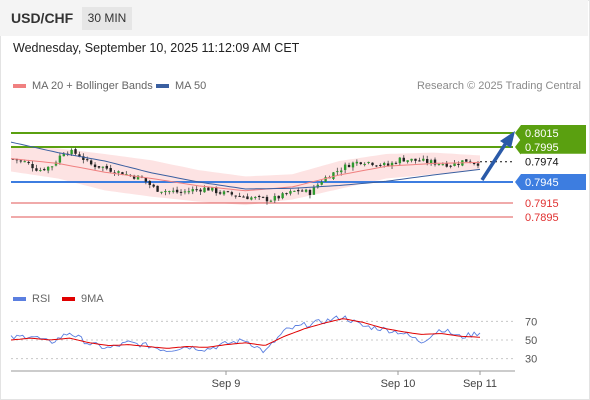 This screenshot has width=590, height=400. What do you see at coordinates (398, 384) in the screenshot?
I see `x-axis-label: Sep 10` at bounding box center [398, 384].